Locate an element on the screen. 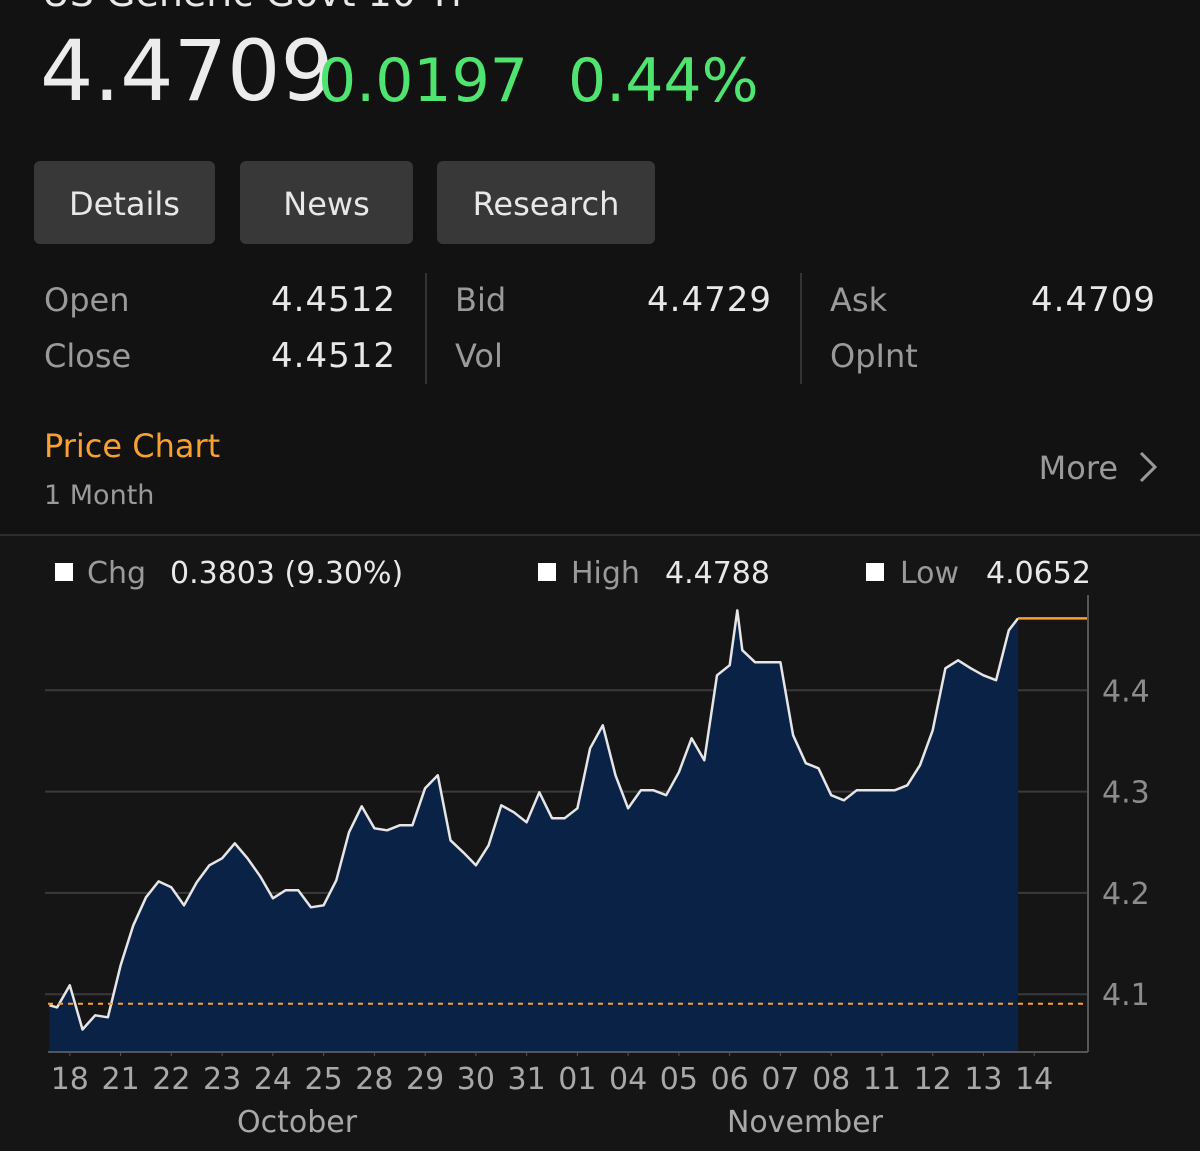 This screenshot has width=1200, height=1151. x-tick-label: 30 is located at coordinates (476, 1079).